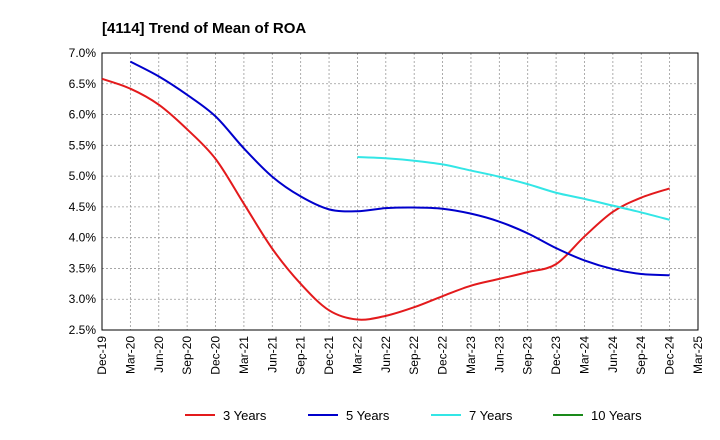  Describe the element at coordinates (491, 415) in the screenshot. I see `legend-label: 7 Years` at that location.